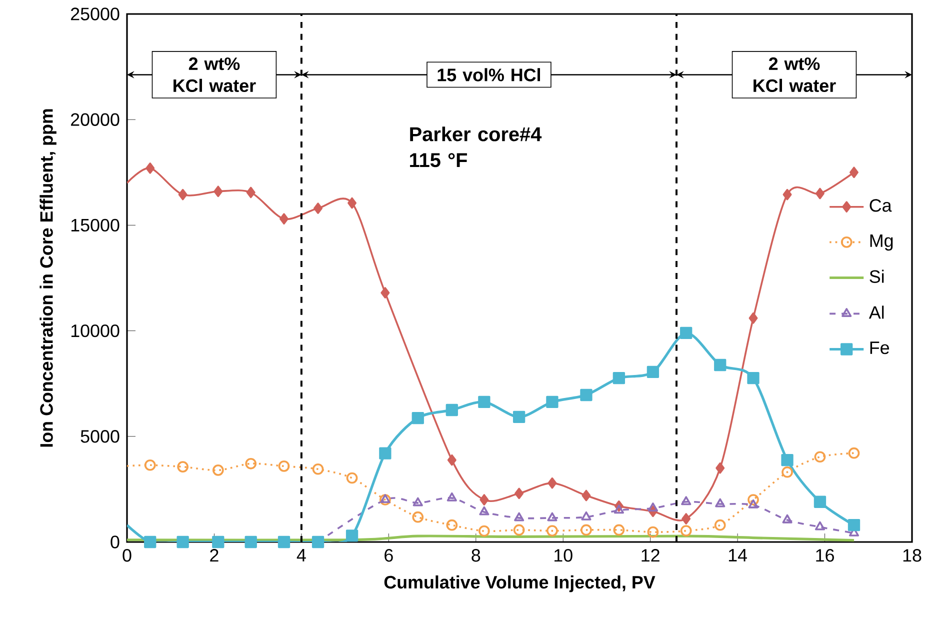 The width and height of the screenshot is (927, 627). What do you see at coordinates (115, 542) in the screenshot?
I see `y-tick-label: 0` at bounding box center [115, 542].